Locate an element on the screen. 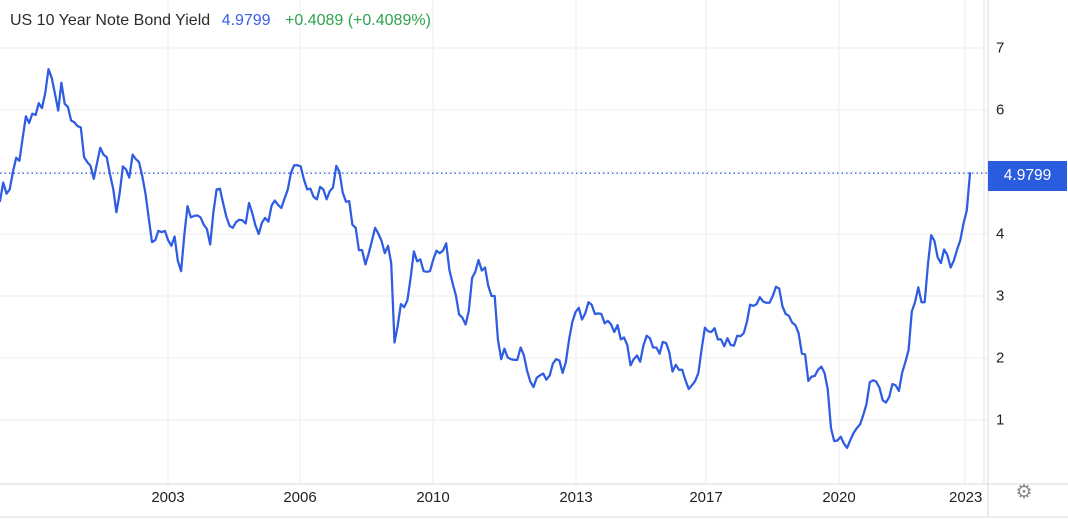 The height and width of the screenshot is (519, 1068). x-axis-tick-label: 2013 is located at coordinates (576, 497).